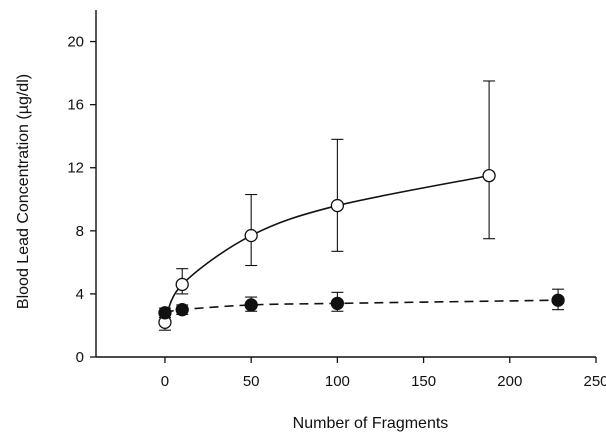  Describe the element at coordinates (337, 381) in the screenshot. I see `x-tick-label: 100` at that location.